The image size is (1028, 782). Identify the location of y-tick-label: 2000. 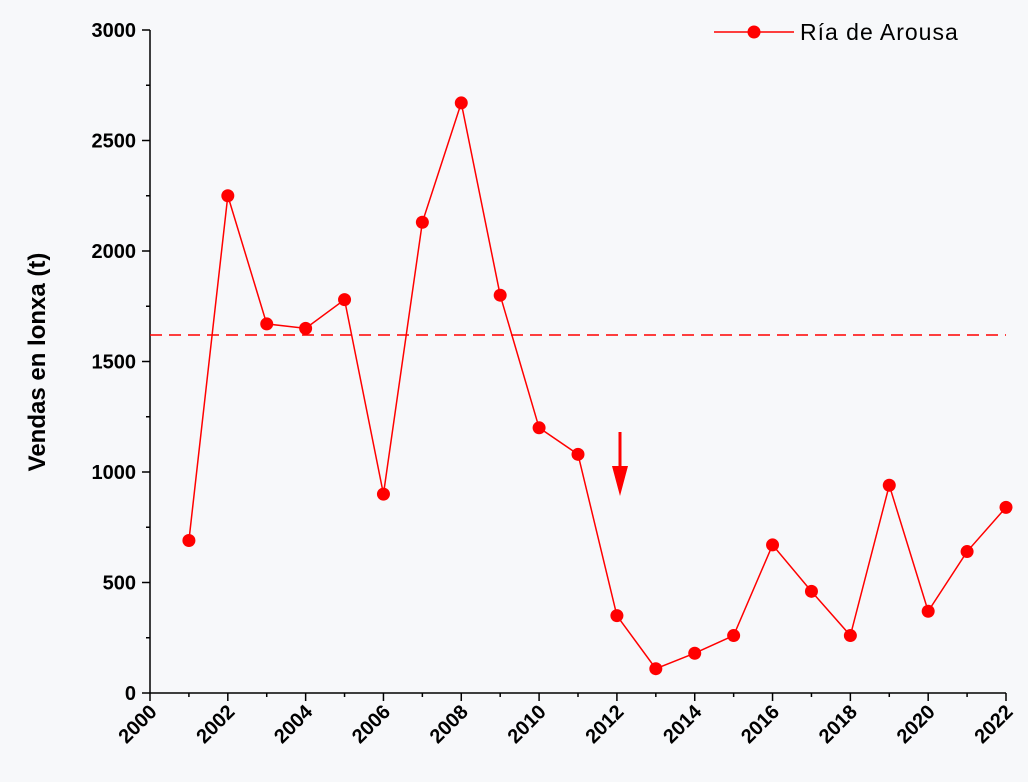
(114, 252).